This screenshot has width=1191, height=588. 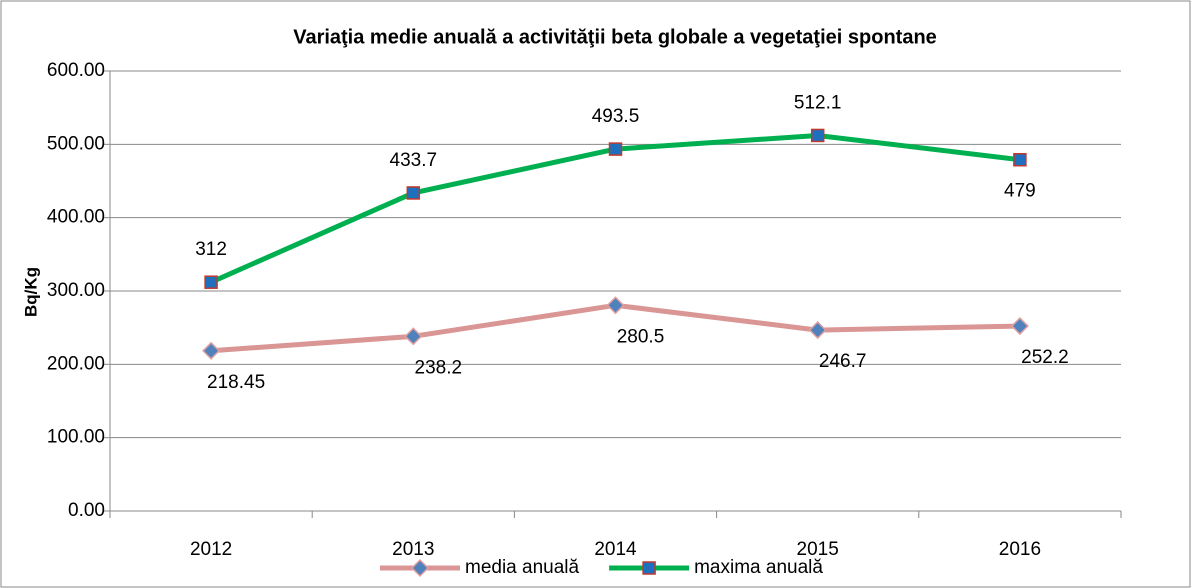 What do you see at coordinates (76, 143) in the screenshot?
I see `y-tick-label: 500.00` at bounding box center [76, 143].